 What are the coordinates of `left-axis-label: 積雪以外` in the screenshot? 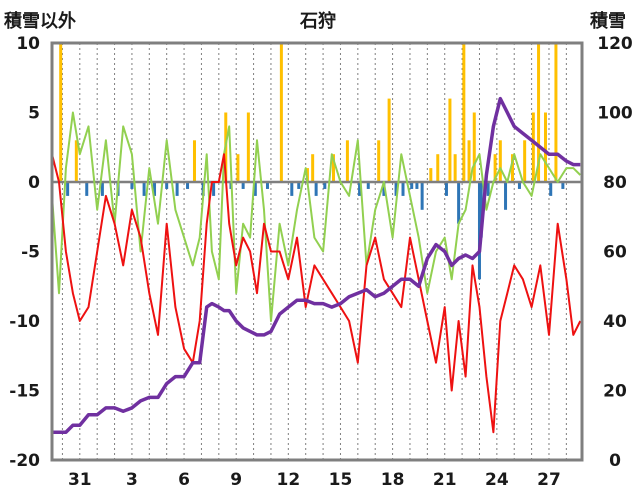 It's located at (39, 21).